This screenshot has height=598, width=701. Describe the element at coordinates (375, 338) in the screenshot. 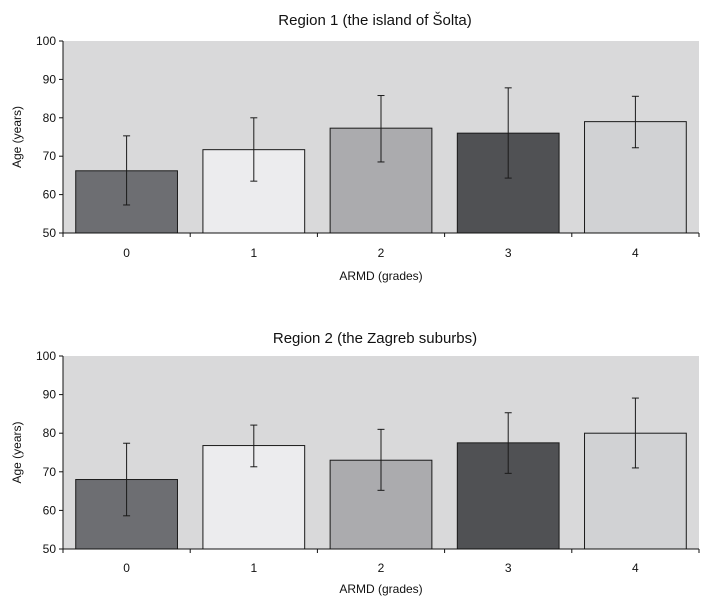

I see `chart-title: Region 2 (the Zagreb suburbs)` at that location.